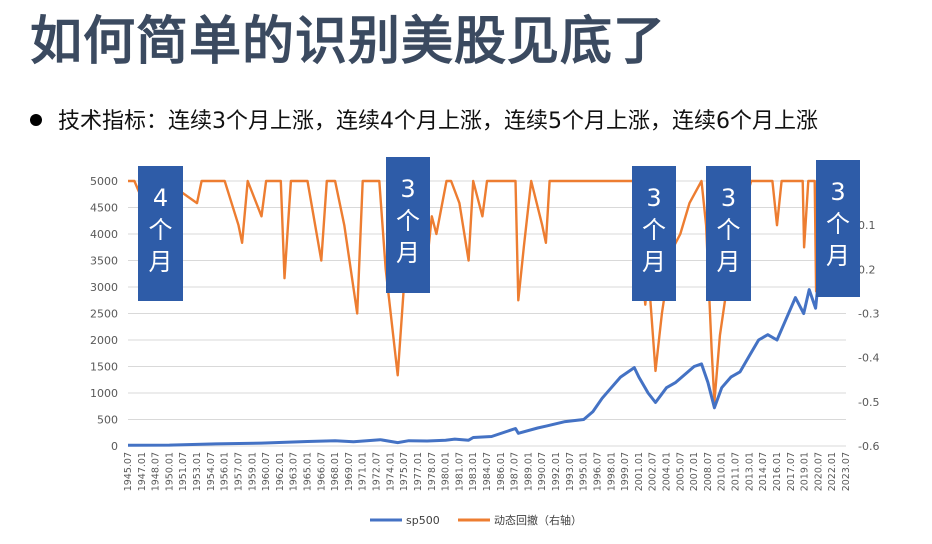 This screenshot has width=932, height=544. Describe the element at coordinates (868, 314) in the screenshot. I see `y-right-tick-label: -0.3` at that location.